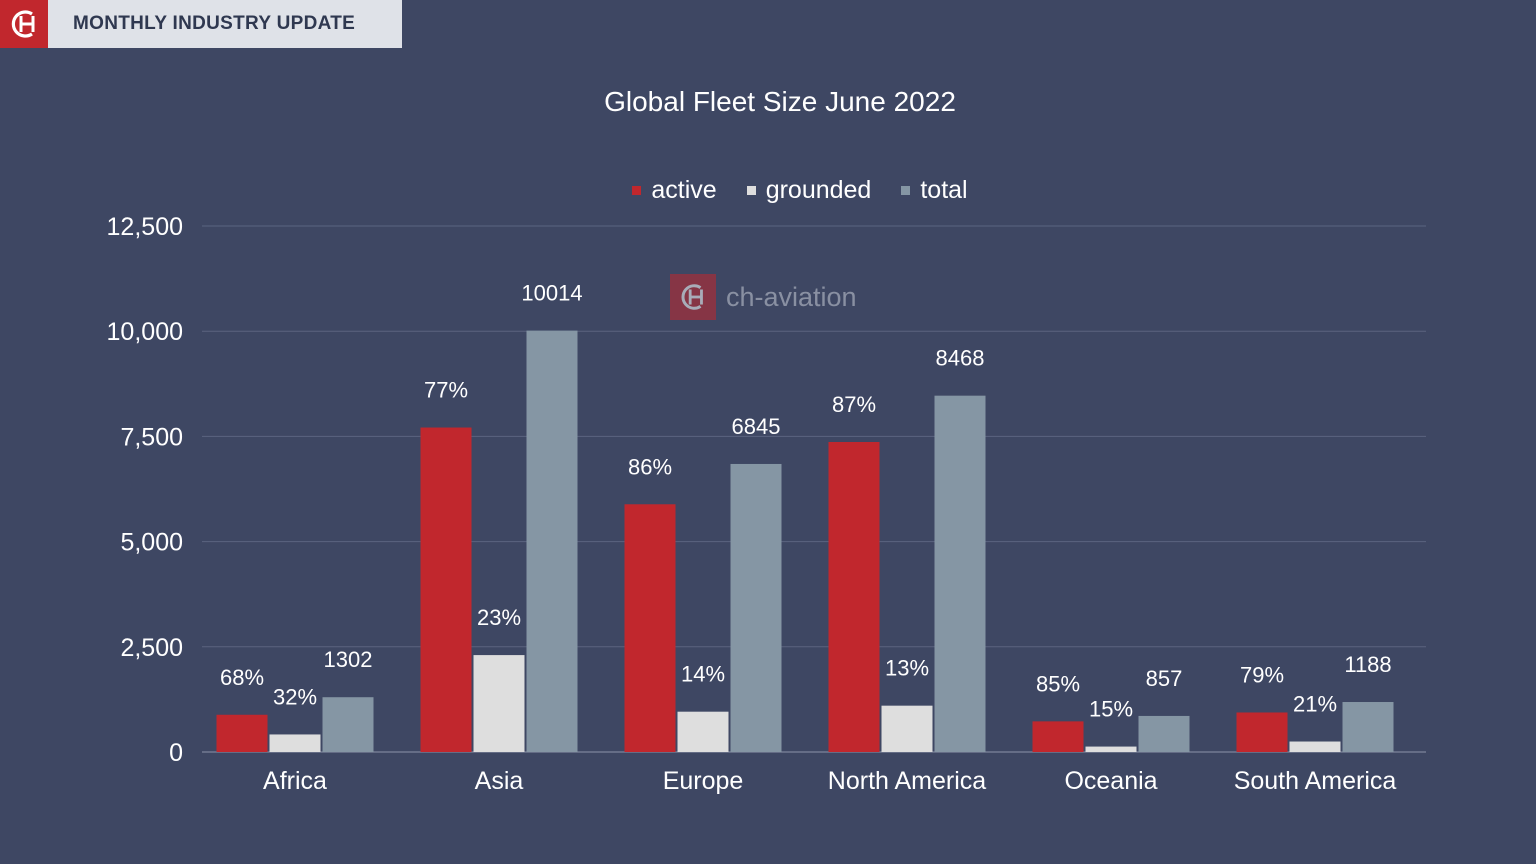 The height and width of the screenshot is (864, 1536). Describe the element at coordinates (751, 190) in the screenshot. I see `legend-swatch-grounded` at that location.